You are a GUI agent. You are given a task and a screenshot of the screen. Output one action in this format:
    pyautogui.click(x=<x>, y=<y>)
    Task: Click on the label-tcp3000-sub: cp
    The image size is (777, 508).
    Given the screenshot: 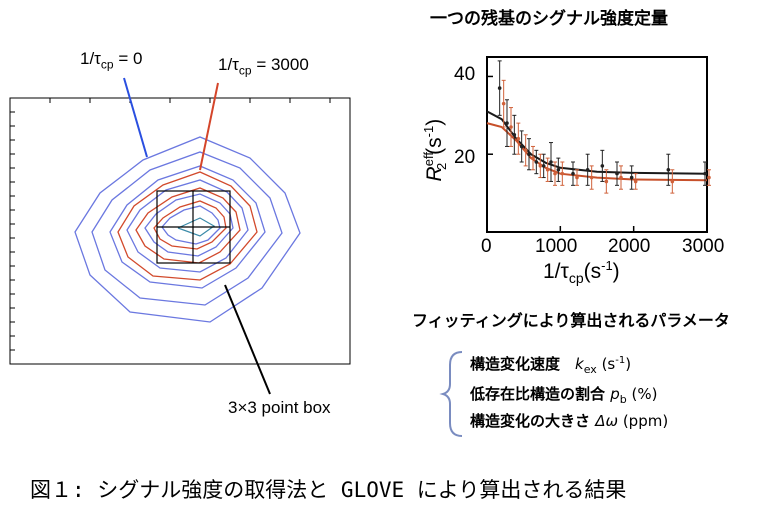 What is the action you would take?
    pyautogui.click(x=245, y=70)
    